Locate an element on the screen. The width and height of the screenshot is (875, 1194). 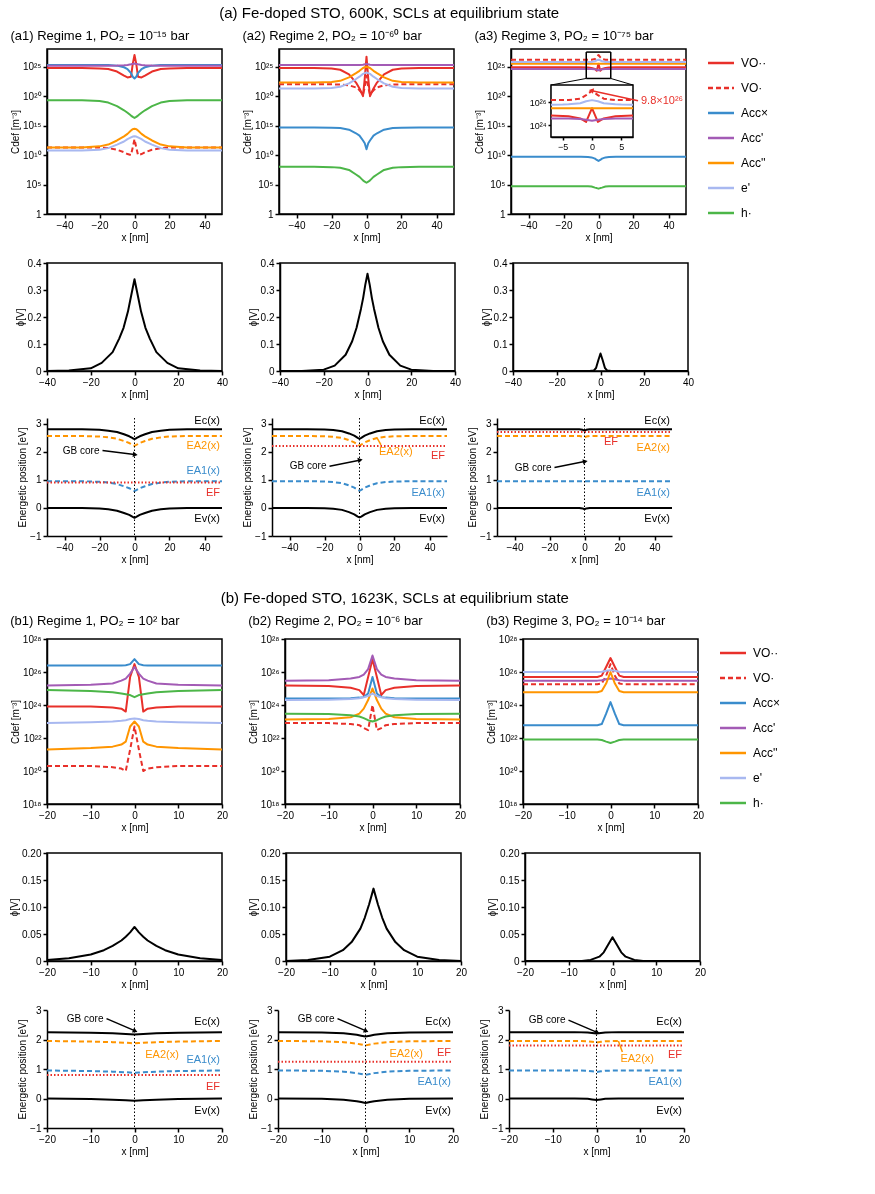
series-label: Ec(x) is located at coordinates (207, 1021).